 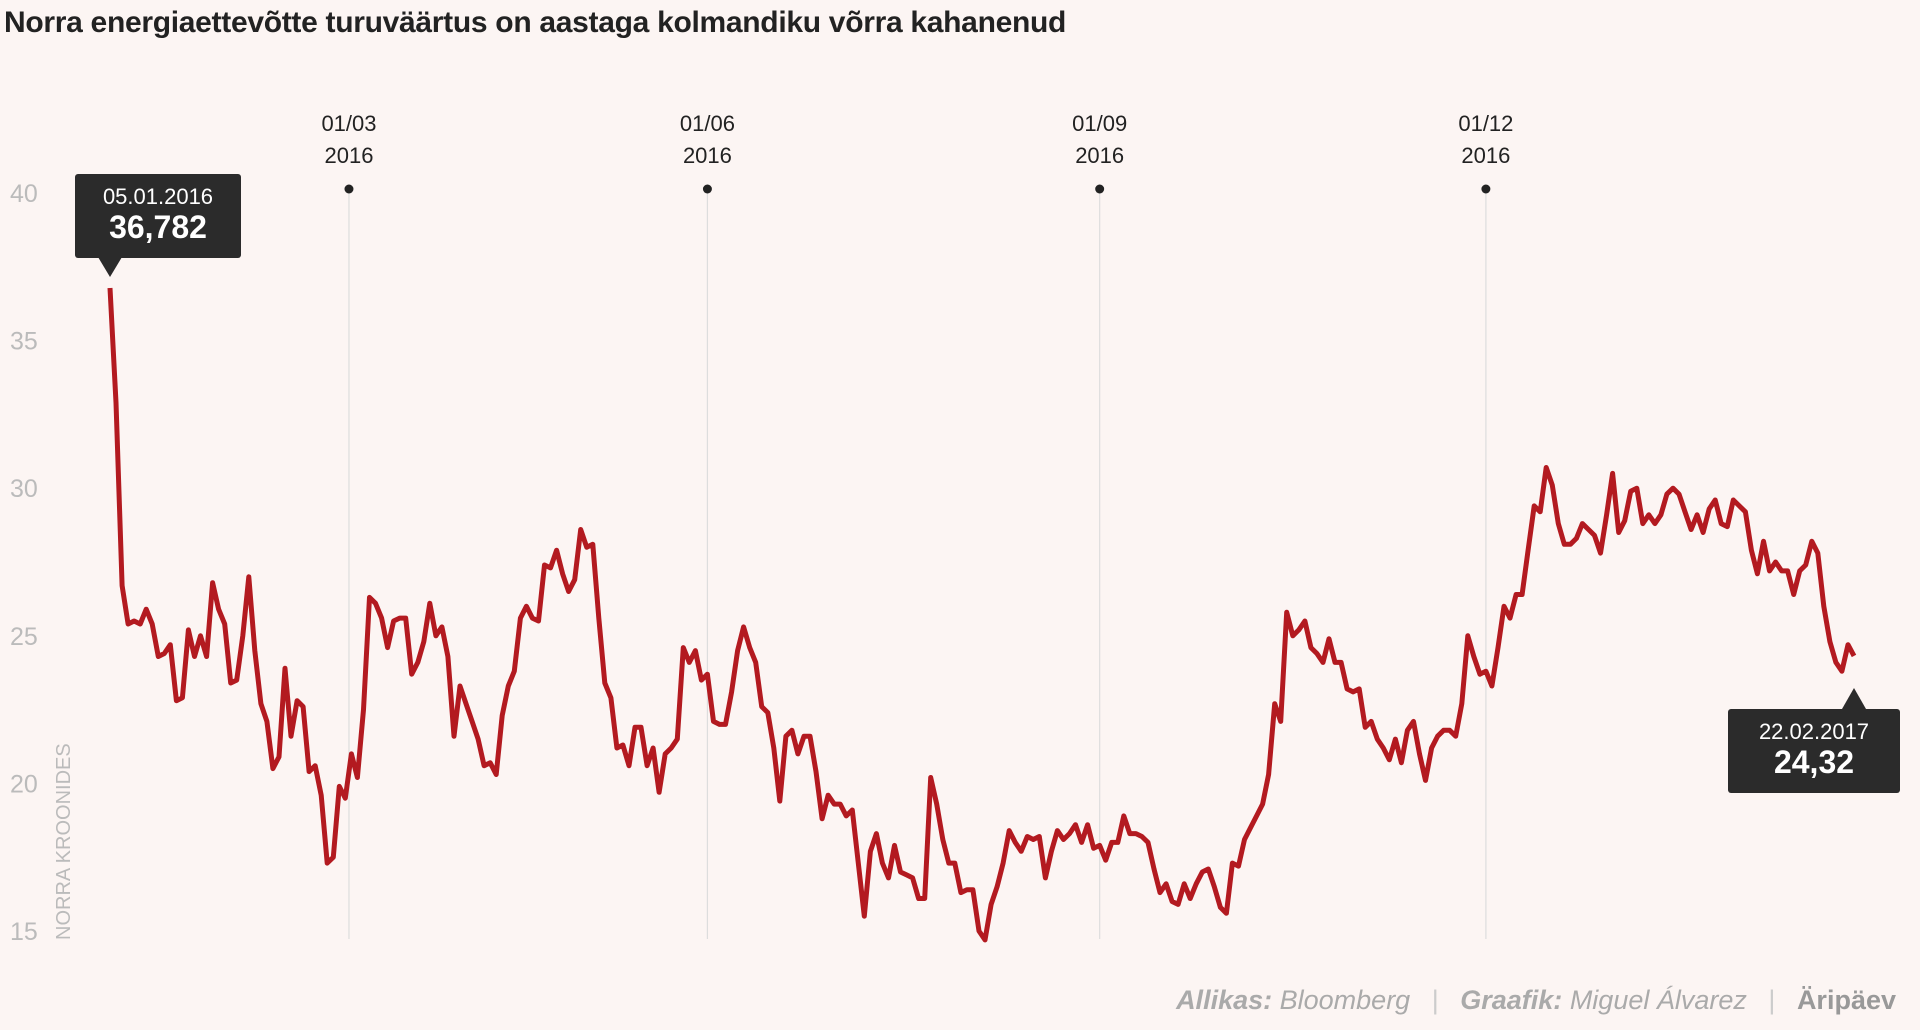 What do you see at coordinates (24, 637) in the screenshot?
I see `y-tick-label: 25` at bounding box center [24, 637].